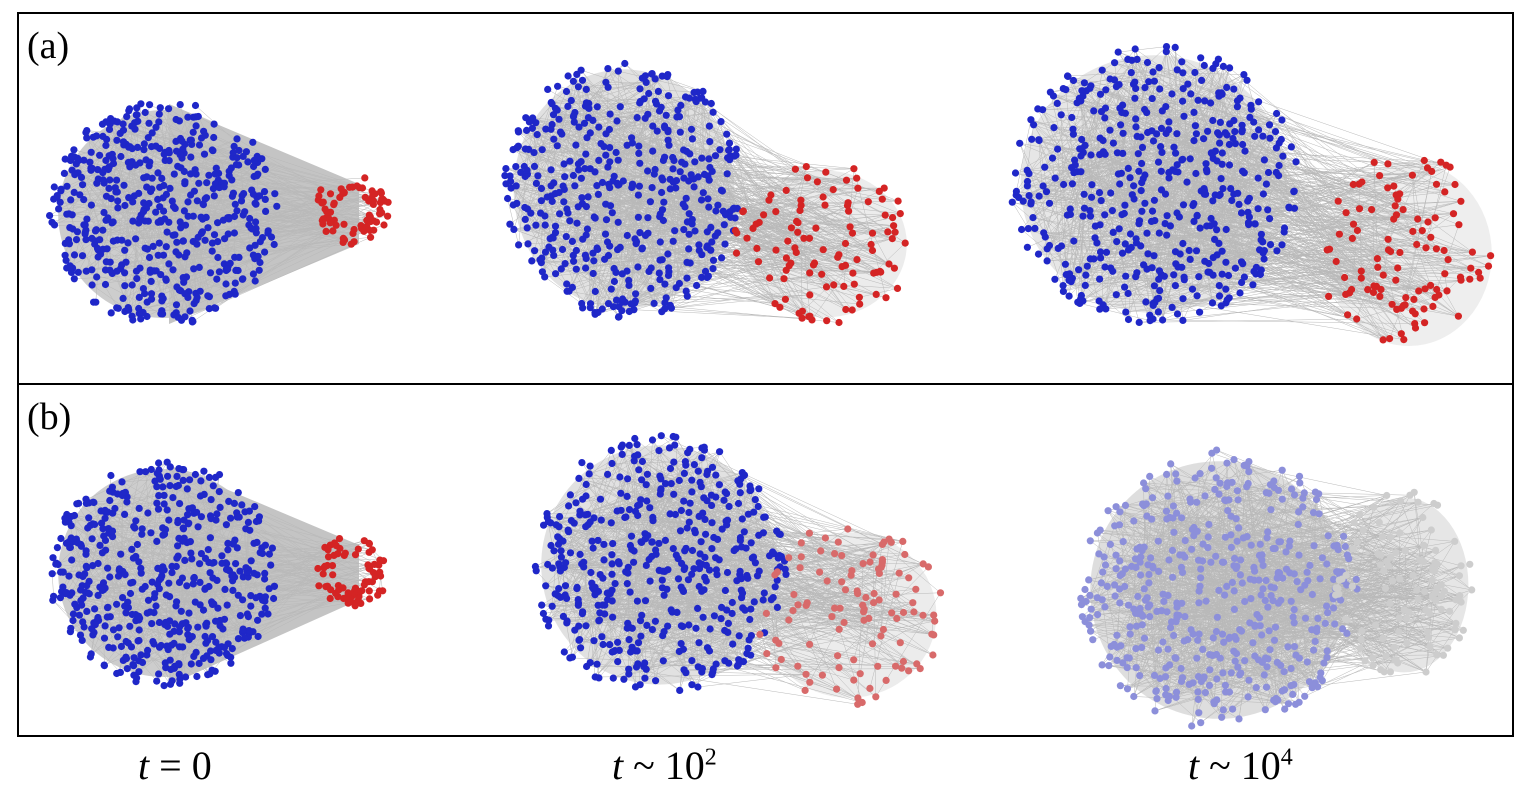  Describe the element at coordinates (1276, 588) in the screenshot. I see `net-b-t10000-nodes` at that location.